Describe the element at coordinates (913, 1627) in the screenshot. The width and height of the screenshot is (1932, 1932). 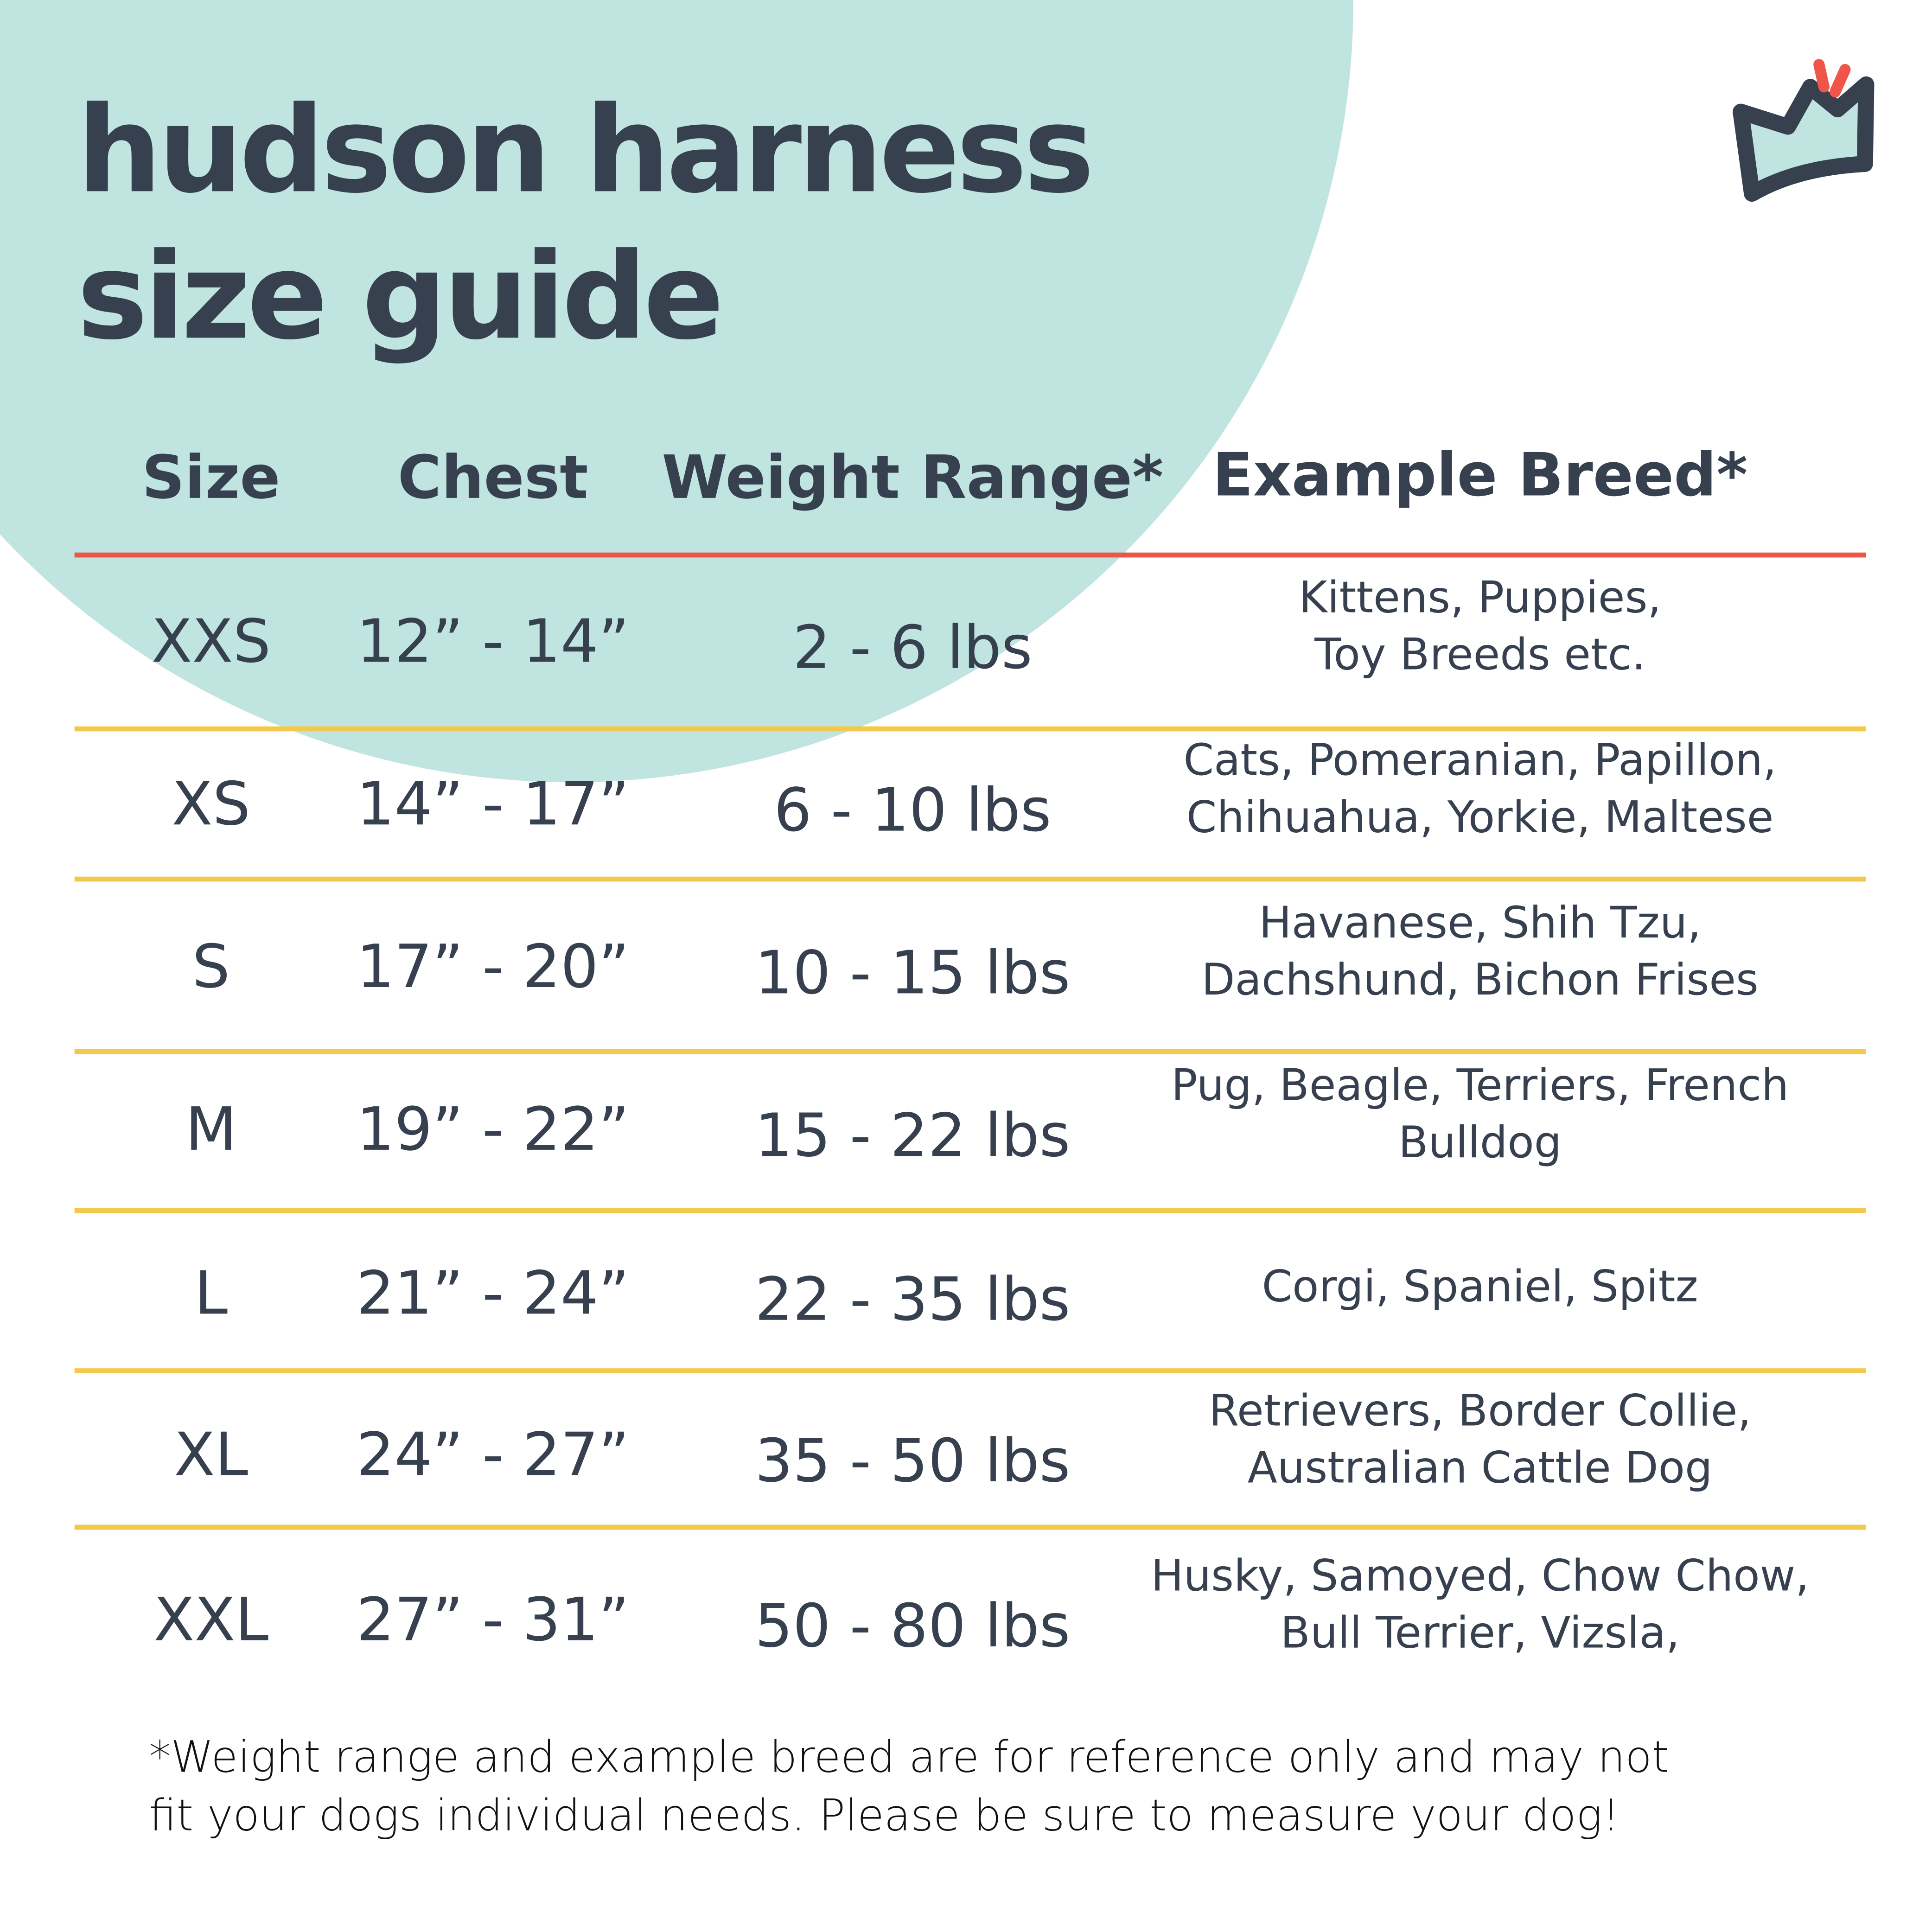
I see `weight-cell: 50 - 80 lbs` at that location.